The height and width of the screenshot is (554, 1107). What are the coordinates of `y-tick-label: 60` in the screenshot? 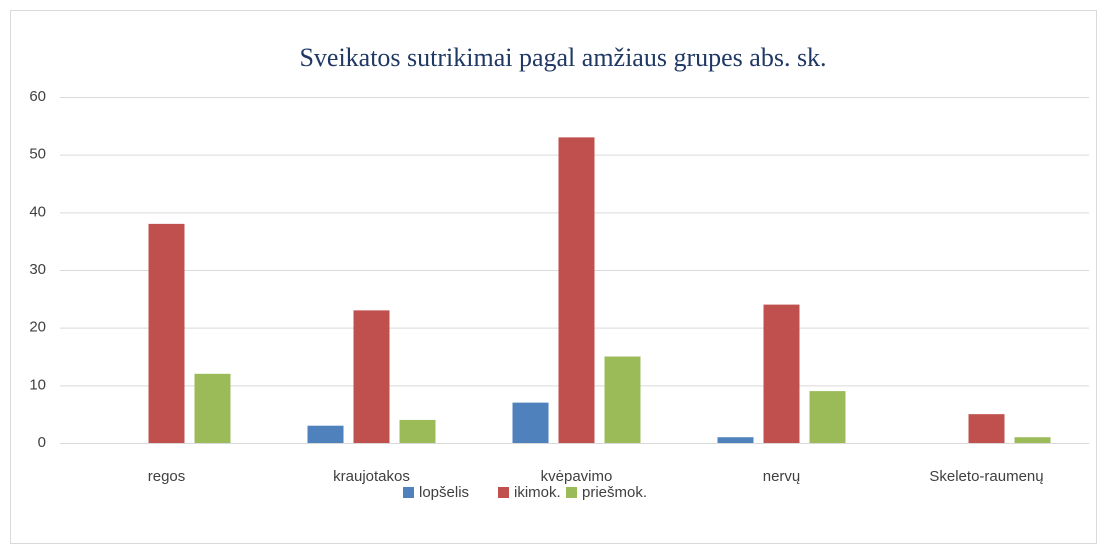 It's located at (37, 96).